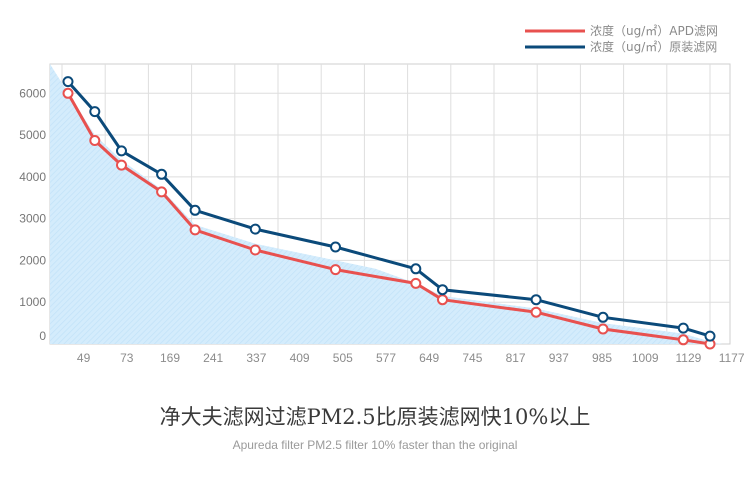 The height and width of the screenshot is (483, 750). Describe the element at coordinates (32, 302) in the screenshot. I see `y-tick-label: 1000` at that location.